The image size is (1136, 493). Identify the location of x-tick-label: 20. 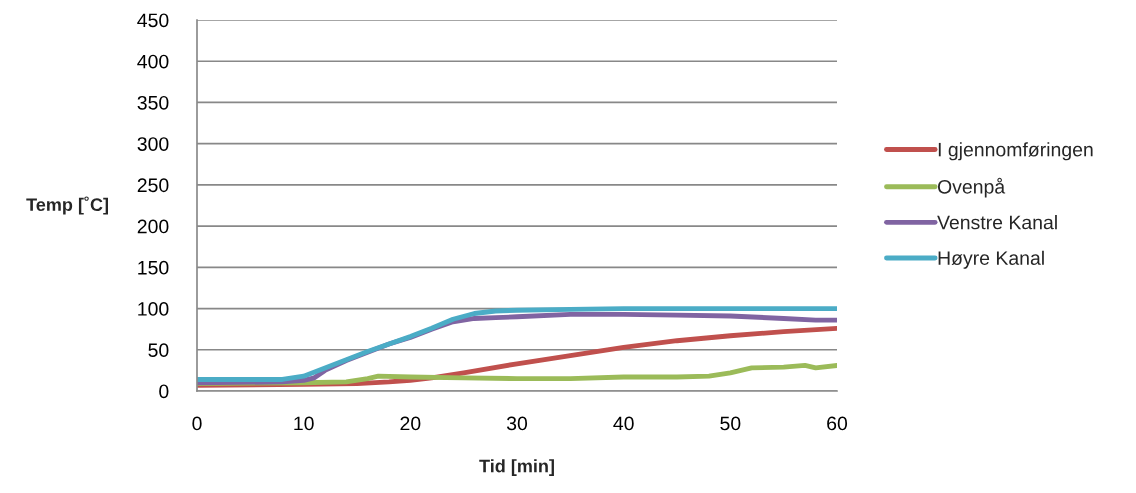
(410, 423).